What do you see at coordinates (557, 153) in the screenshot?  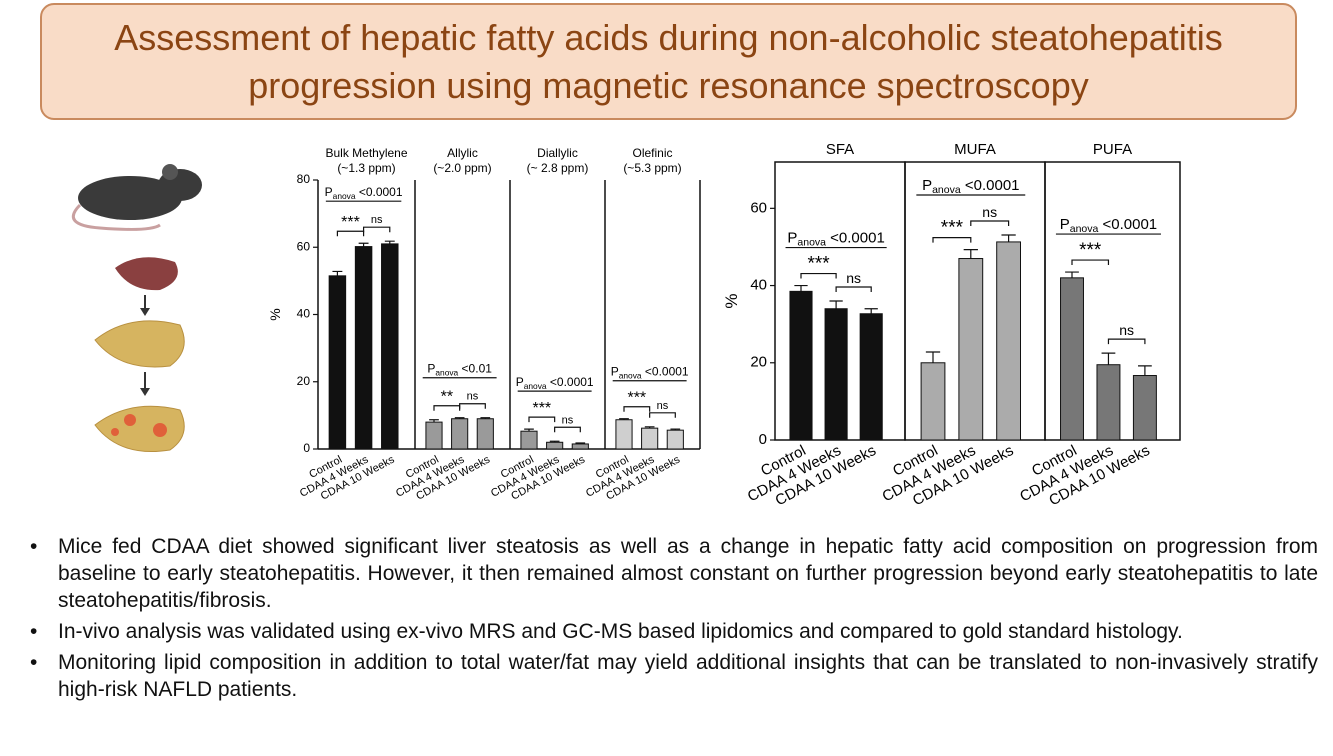 I see `panel-title: Diallylic` at bounding box center [557, 153].